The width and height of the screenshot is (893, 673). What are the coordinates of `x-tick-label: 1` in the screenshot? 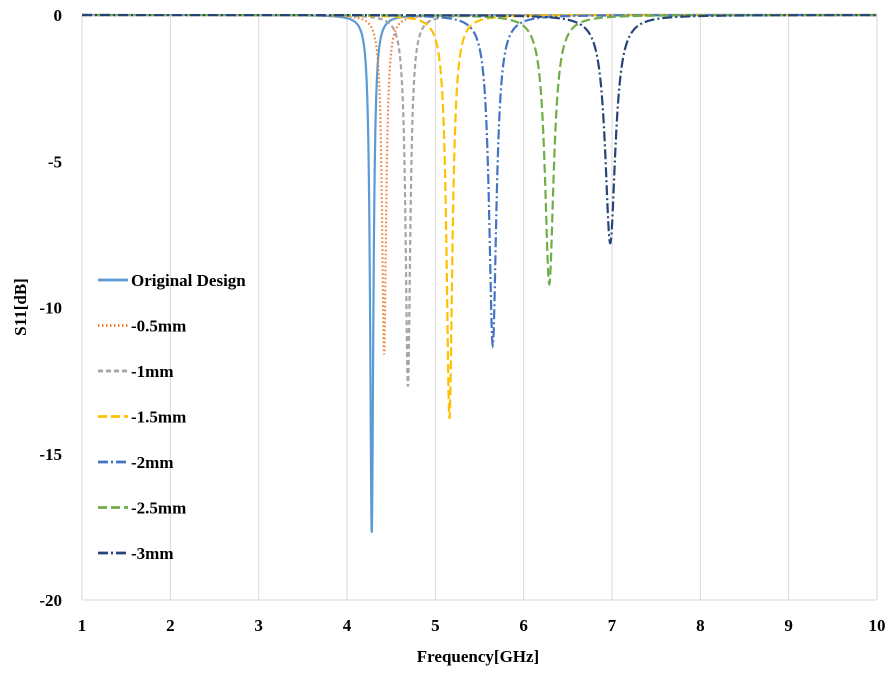 It's located at (82, 625).